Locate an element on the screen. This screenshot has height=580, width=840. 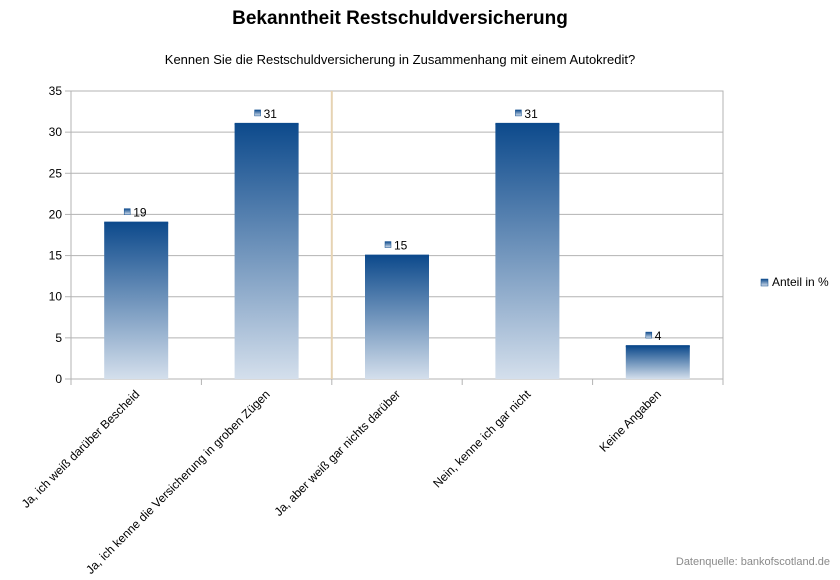
legend-swatch is located at coordinates (764, 282).